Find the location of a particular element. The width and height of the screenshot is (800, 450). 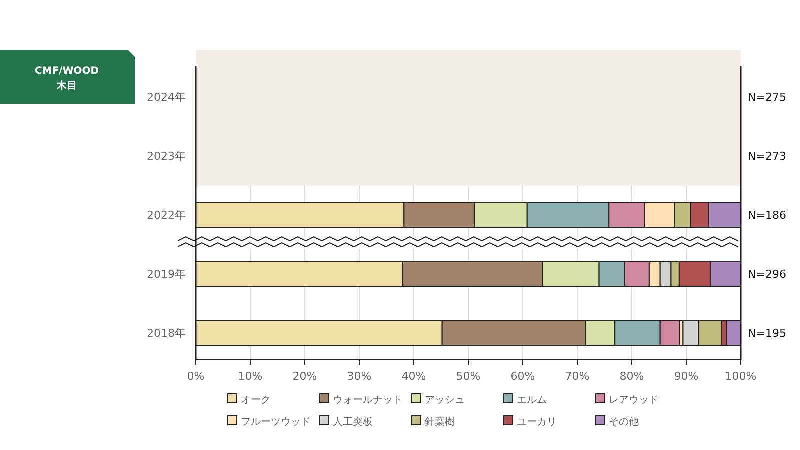

x-tick-label: 10% is located at coordinates (250, 376).